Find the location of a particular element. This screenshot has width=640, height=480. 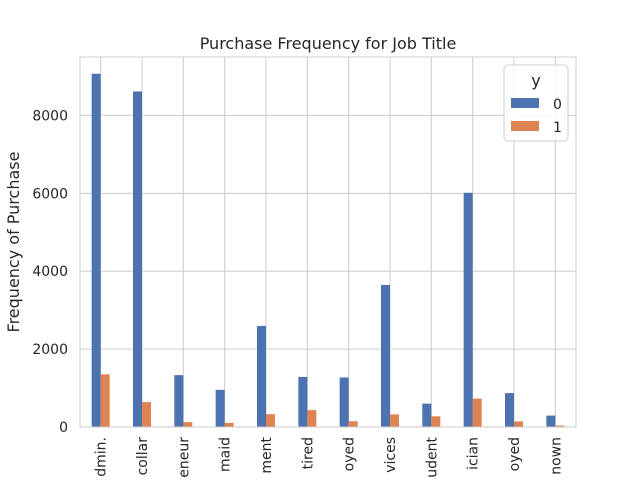

bar-self-employed-y1 is located at coordinates (353, 424).